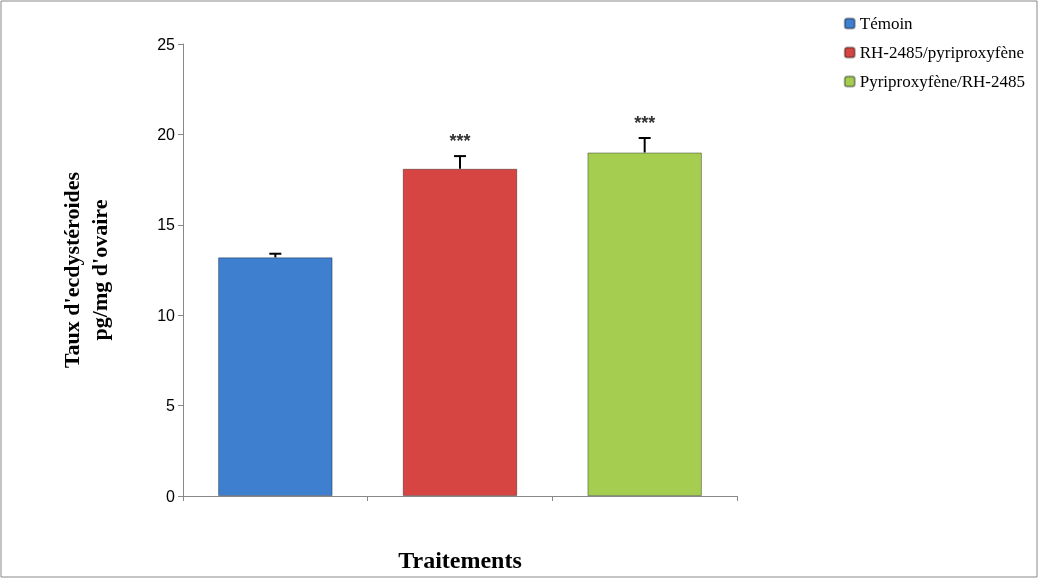 The width and height of the screenshot is (1040, 580). What do you see at coordinates (886, 23) in the screenshot?
I see `legend-label: Témoin` at bounding box center [886, 23].